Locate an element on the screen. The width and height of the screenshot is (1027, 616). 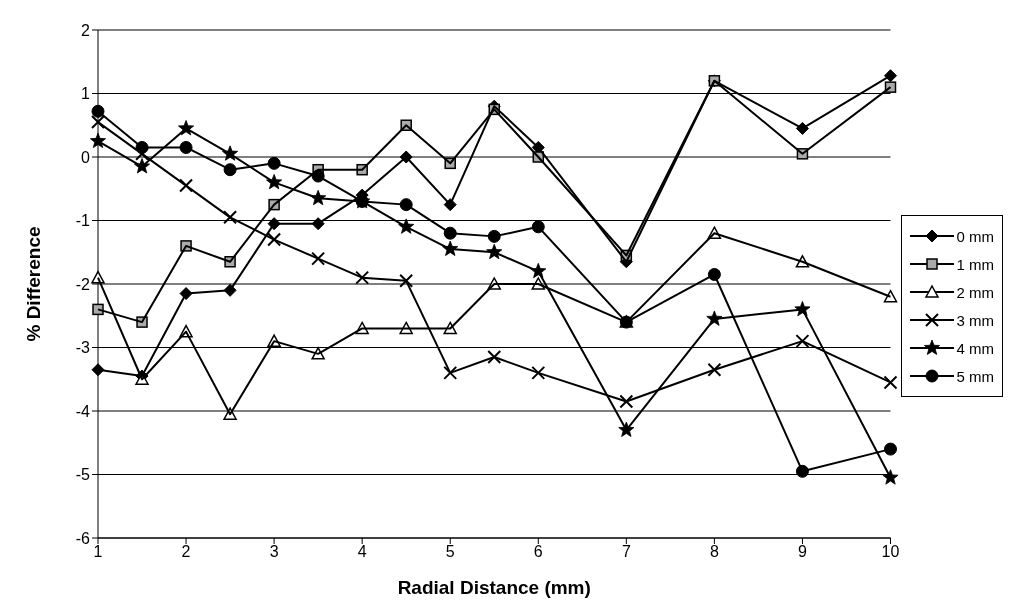
y-tick-label: -5 is located at coordinates (83, 475).